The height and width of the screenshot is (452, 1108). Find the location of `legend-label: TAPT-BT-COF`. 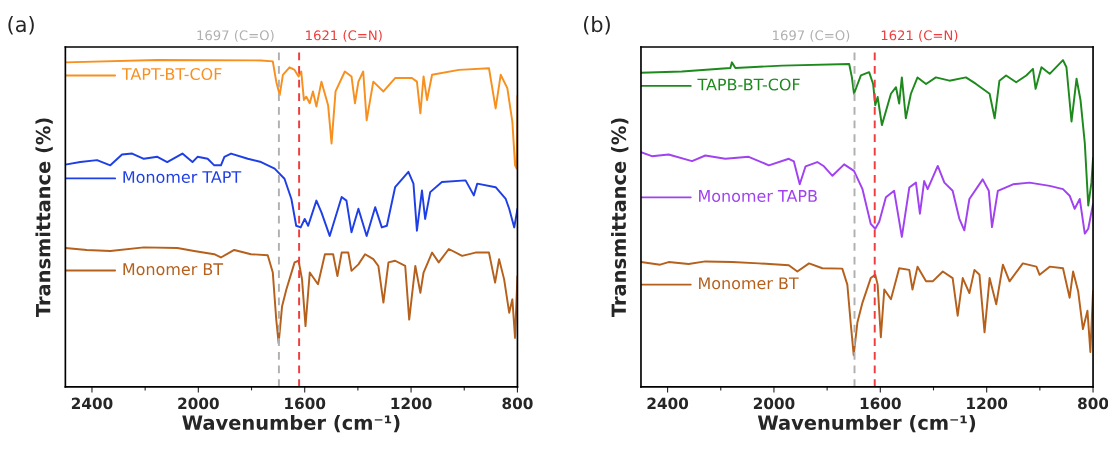

legend-label: TAPT-BT-COF is located at coordinates (171, 74).